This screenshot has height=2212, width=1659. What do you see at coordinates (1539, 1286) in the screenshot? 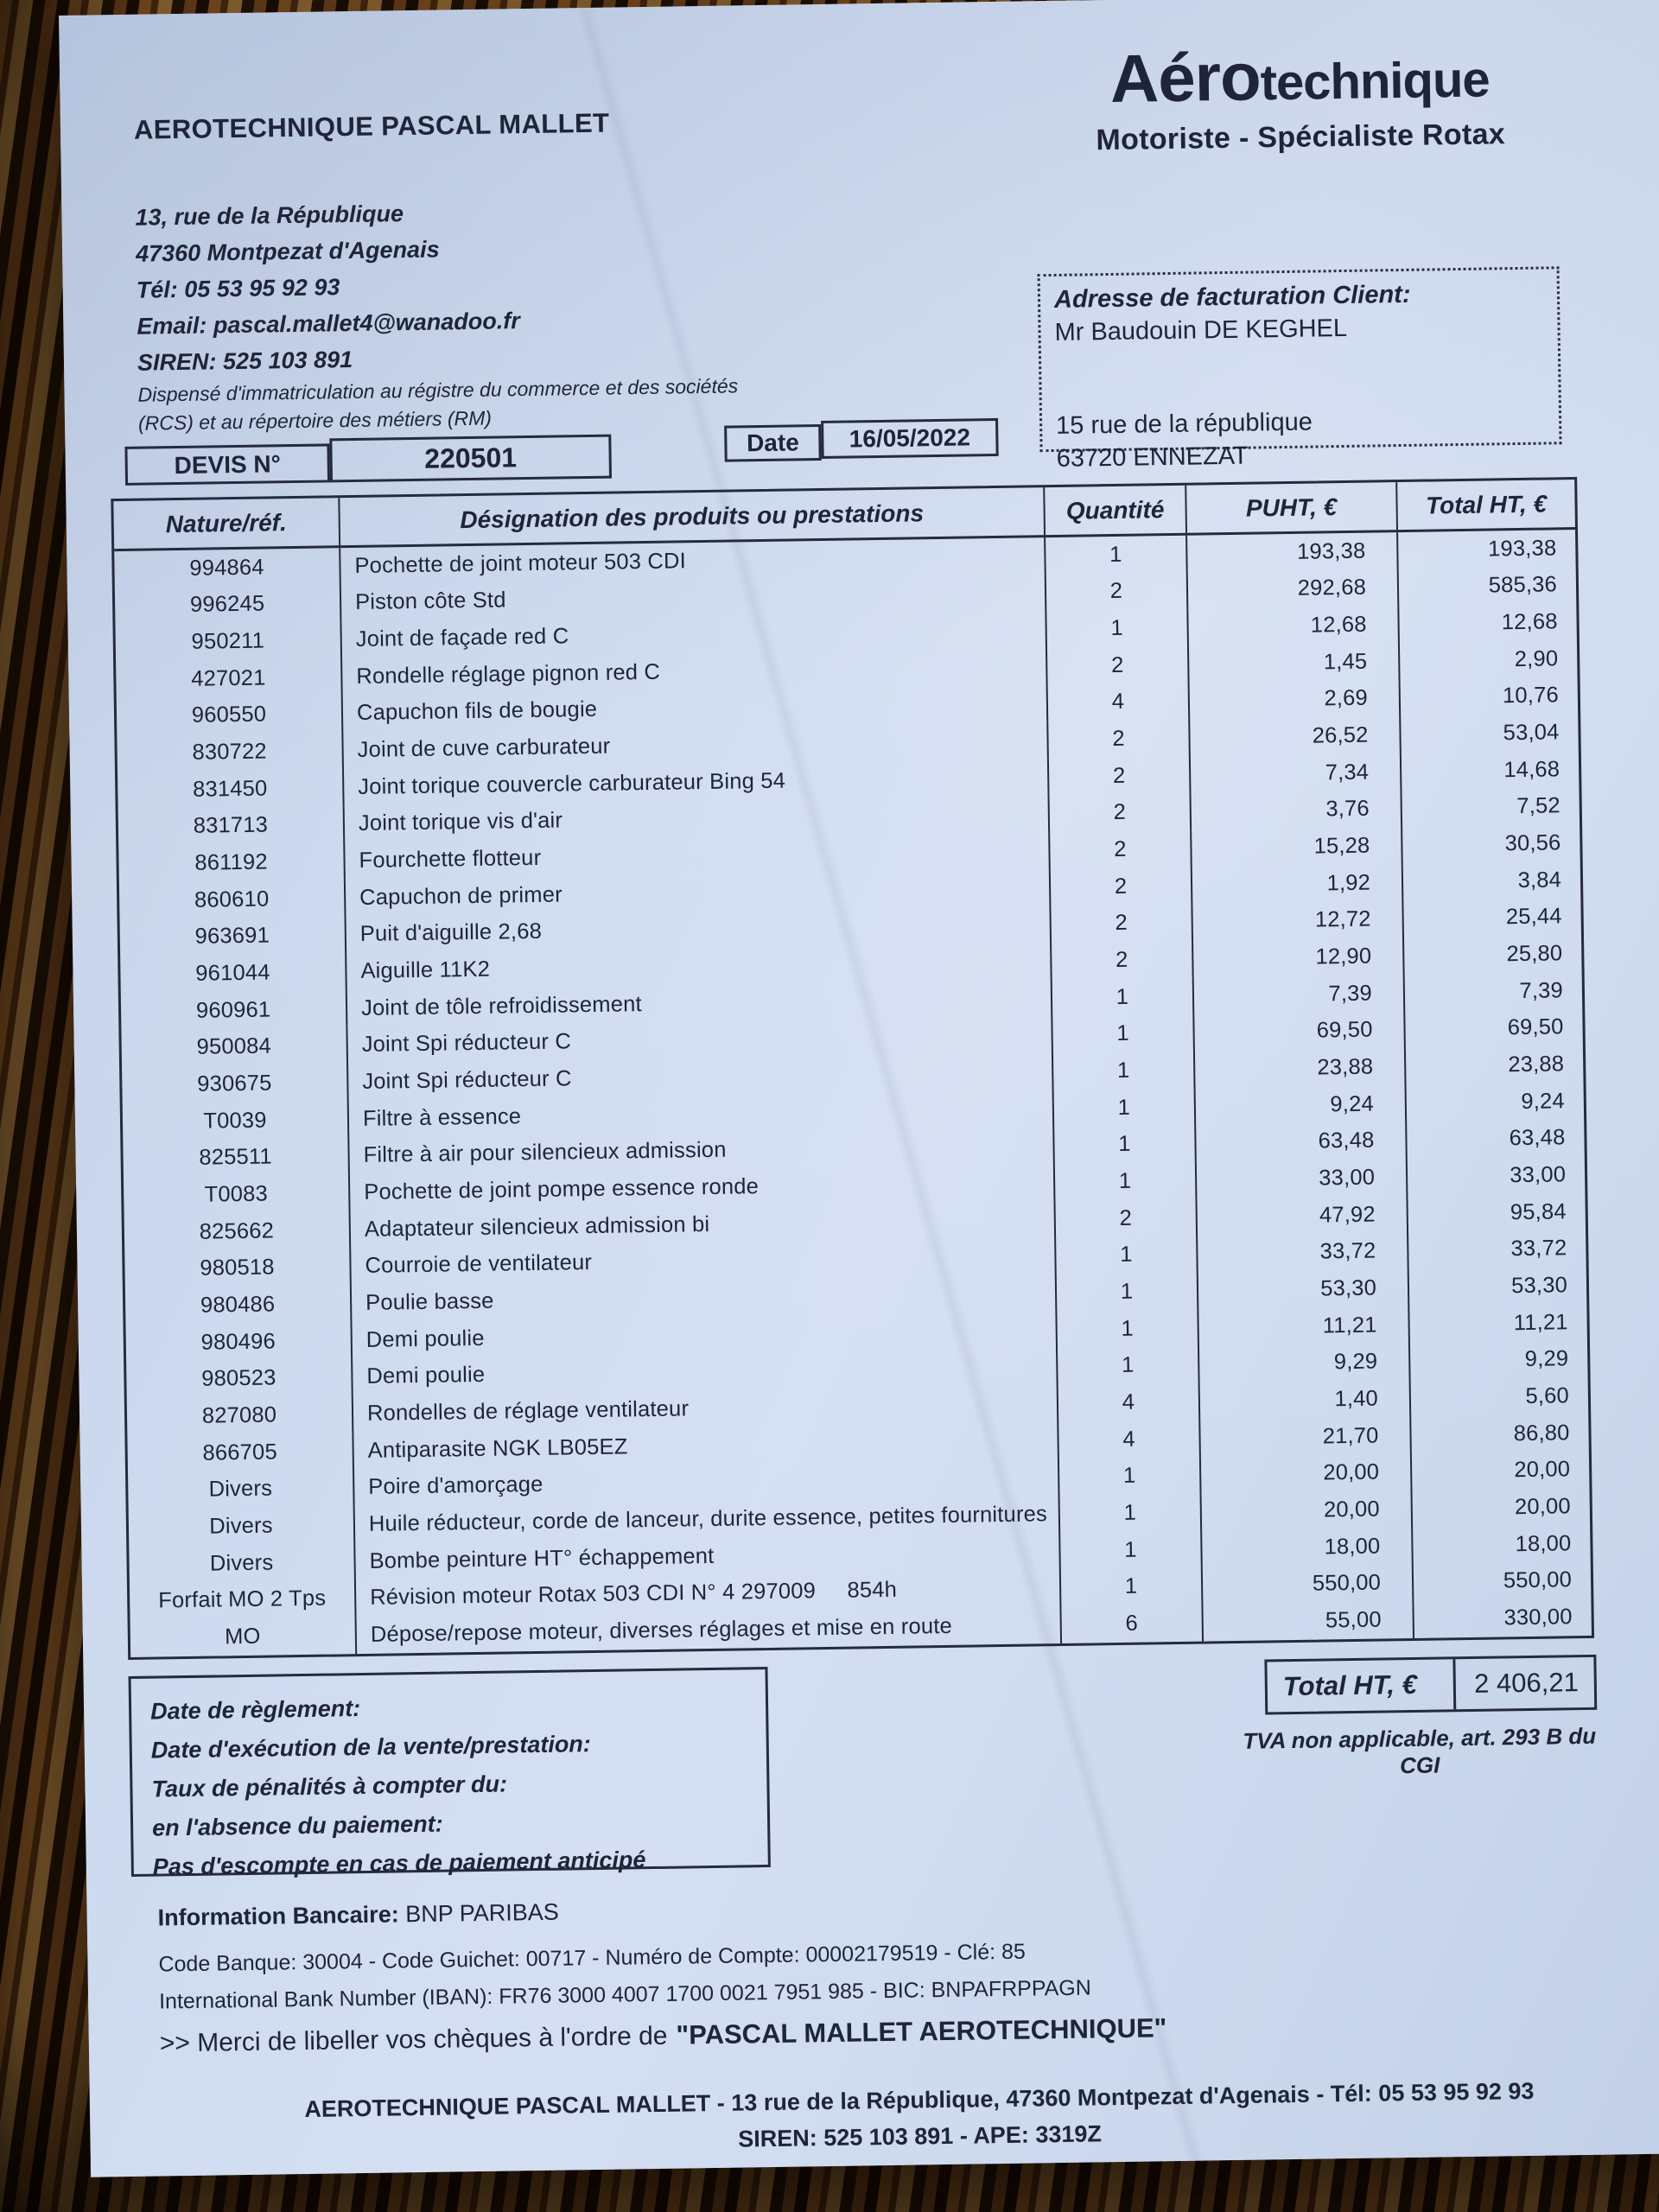
I see `cell-total: 53,30` at bounding box center [1539, 1286].